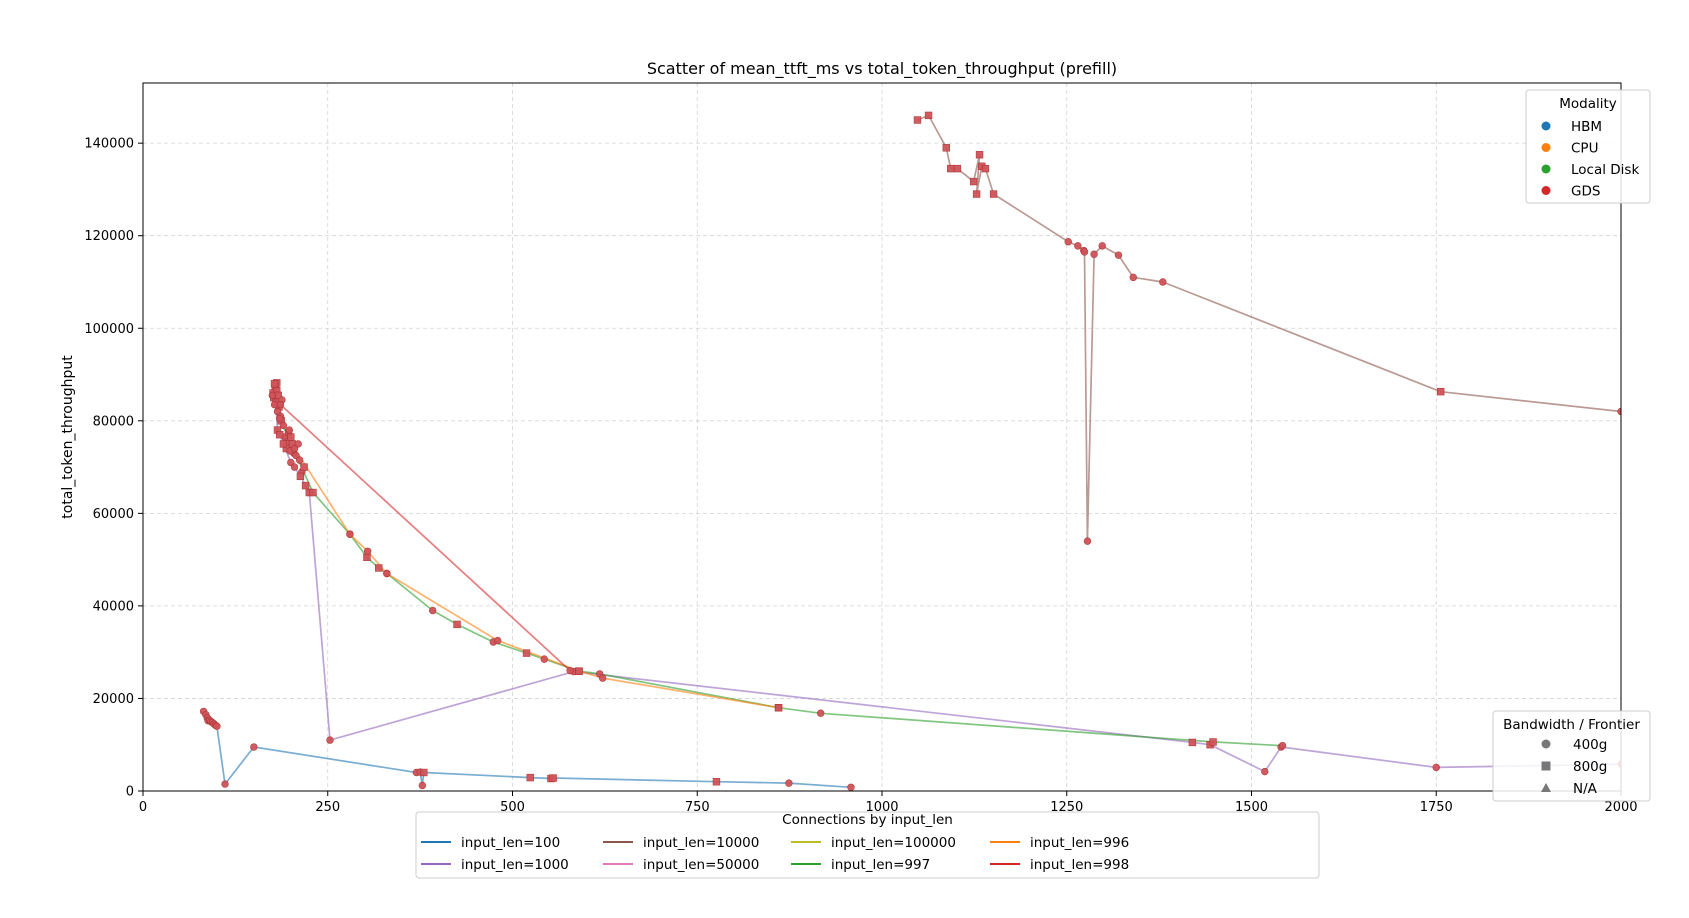 This screenshot has height=918, width=1689. Describe the element at coordinates (697, 807) in the screenshot. I see `x-tick-label: 750` at that location.